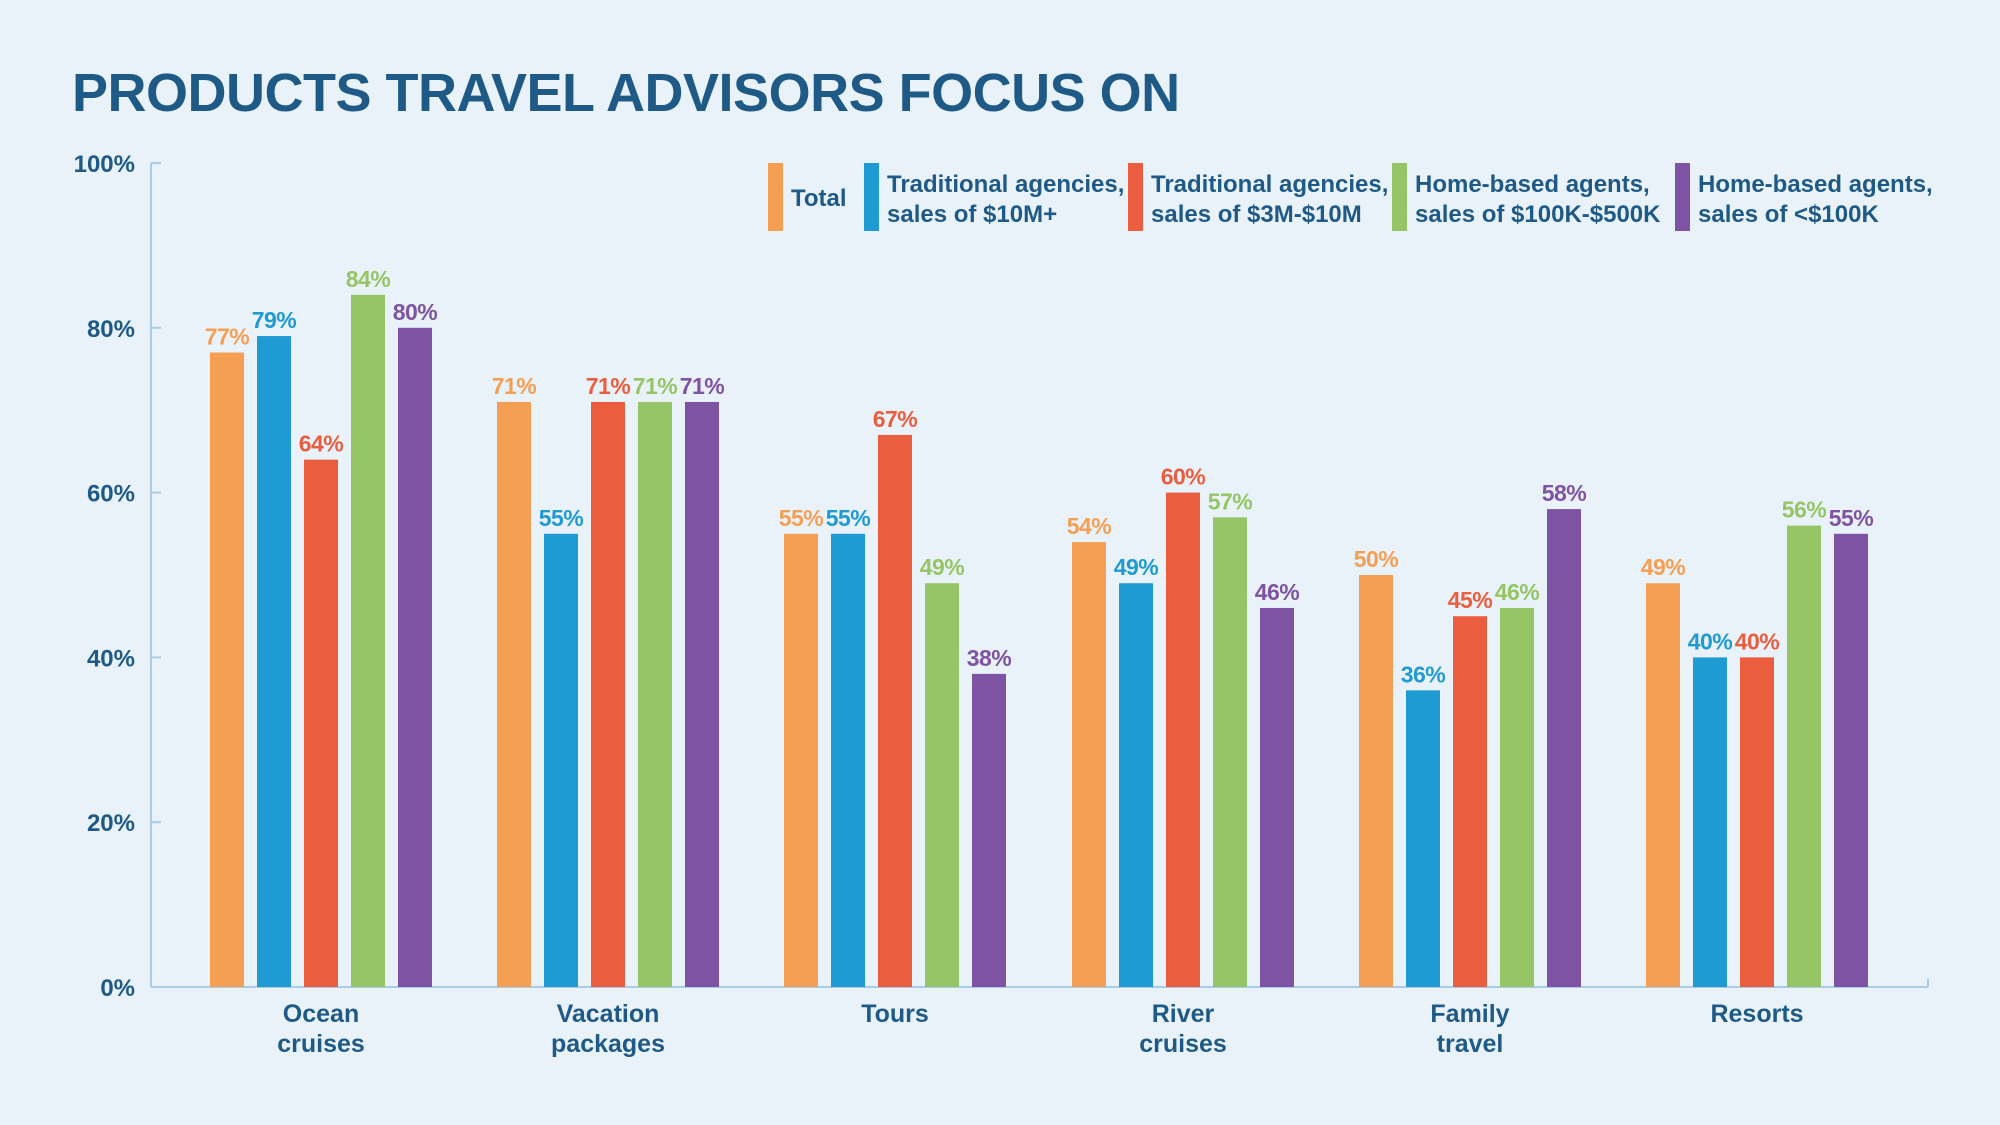 The image size is (2000, 1125). What do you see at coordinates (1788, 214) in the screenshot?
I see `legend-label-line: sales of <$100K` at bounding box center [1788, 214].